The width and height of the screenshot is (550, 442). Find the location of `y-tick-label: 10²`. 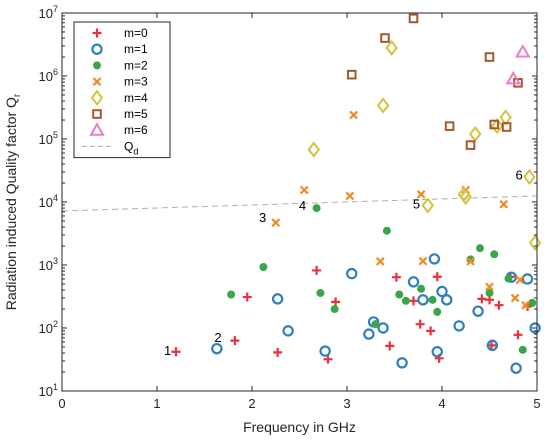

y-tick-label: 10² is located at coordinates (48, 327).